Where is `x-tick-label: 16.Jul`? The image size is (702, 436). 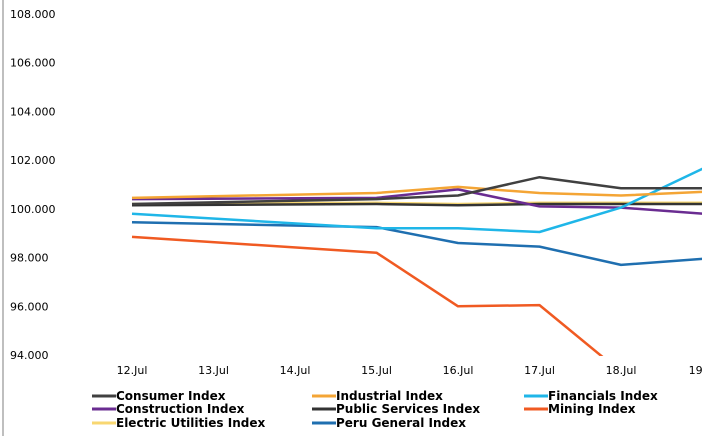
x-tick-label: 16.Jul is located at coordinates (458, 370).